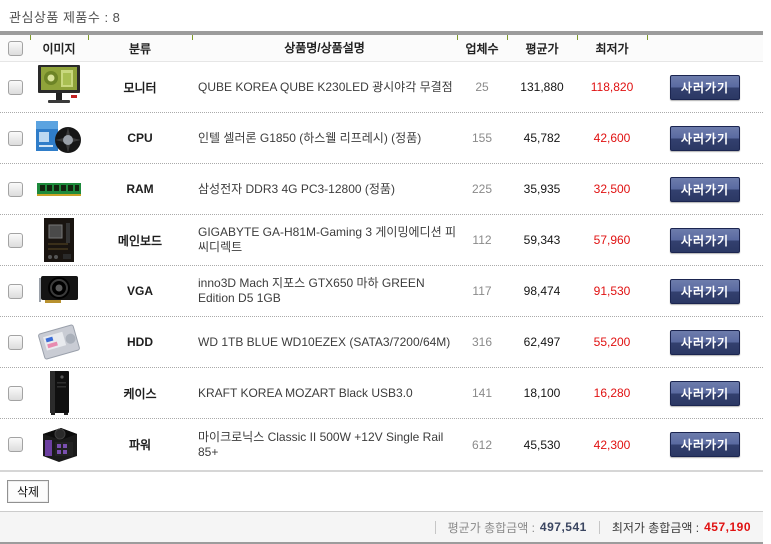 This screenshot has height=544, width=771. I want to click on avg-price: 98,474, so click(542, 291).